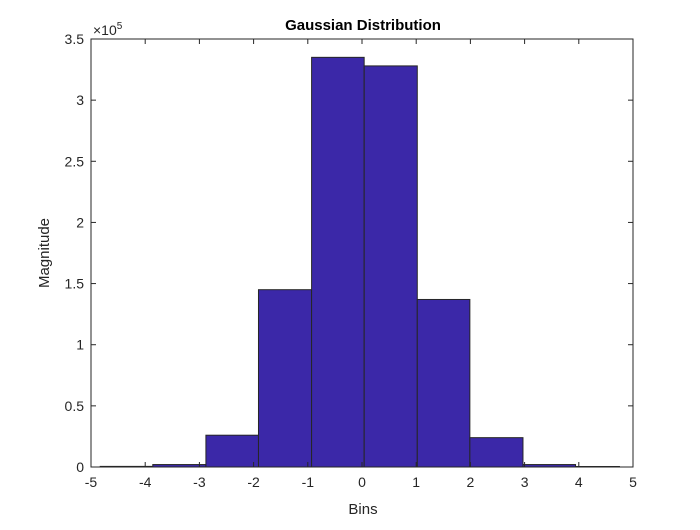 The image size is (700, 530). Describe the element at coordinates (80, 345) in the screenshot. I see `y-tick-label: 1` at that location.